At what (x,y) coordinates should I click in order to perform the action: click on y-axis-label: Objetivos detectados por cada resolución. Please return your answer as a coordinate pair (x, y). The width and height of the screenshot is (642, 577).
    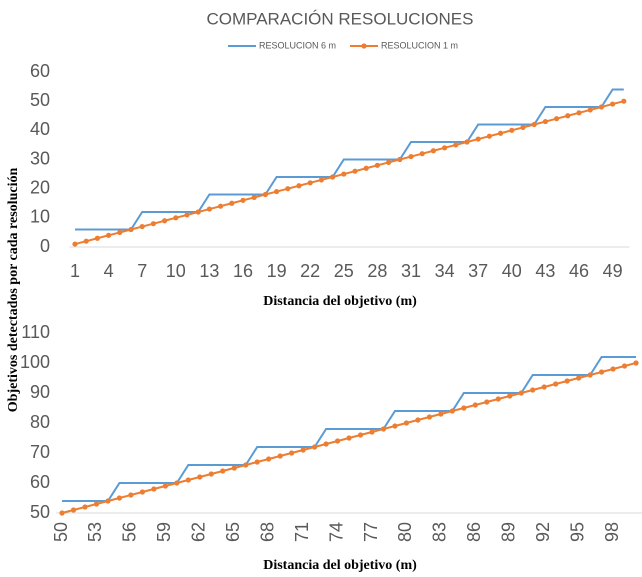
    Looking at the image, I should click on (13, 290).